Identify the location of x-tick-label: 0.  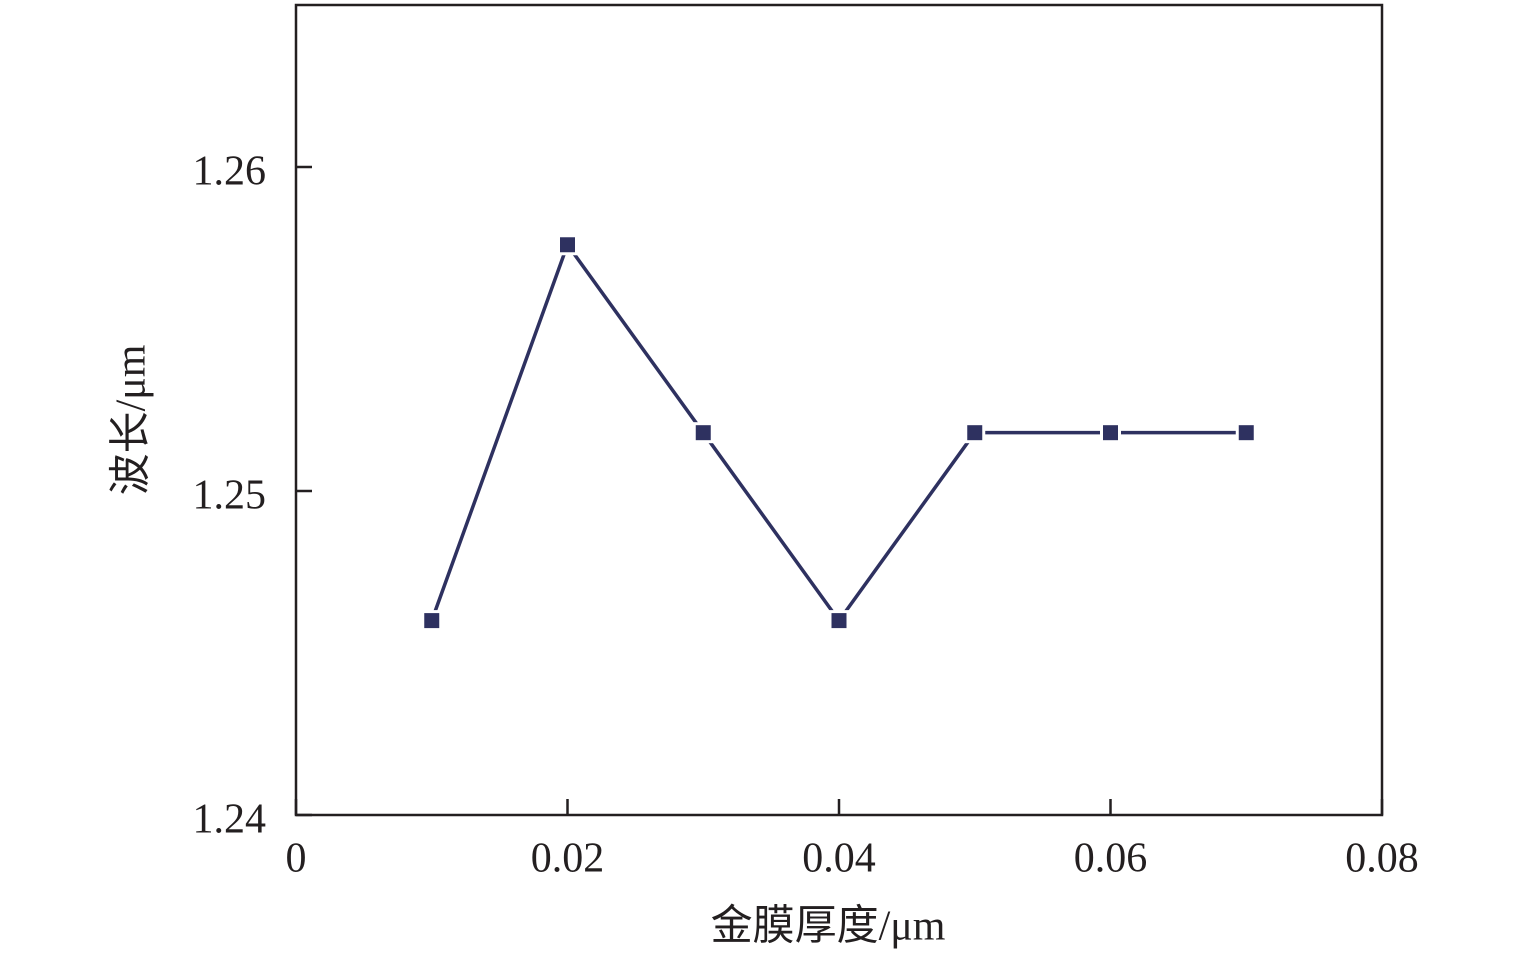
(296, 859).